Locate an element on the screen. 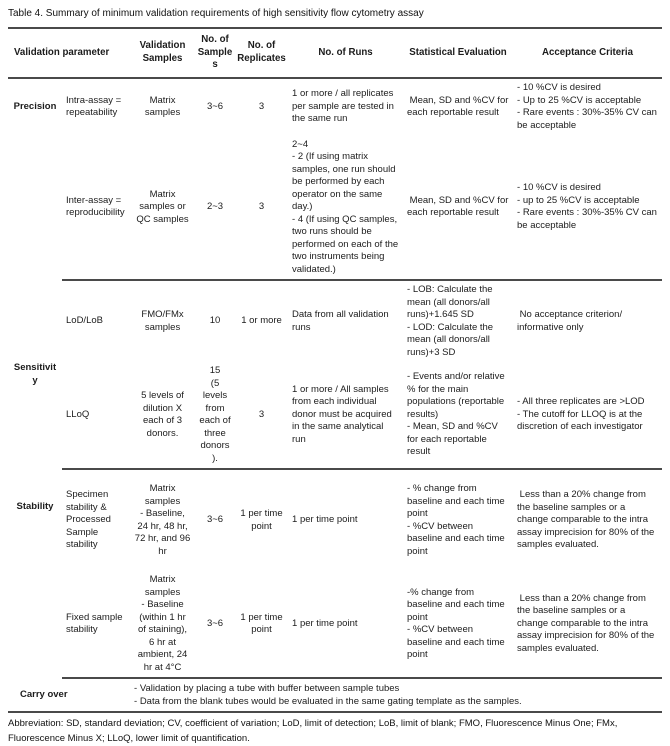  section-label-stability: Stability is located at coordinates (35, 506).